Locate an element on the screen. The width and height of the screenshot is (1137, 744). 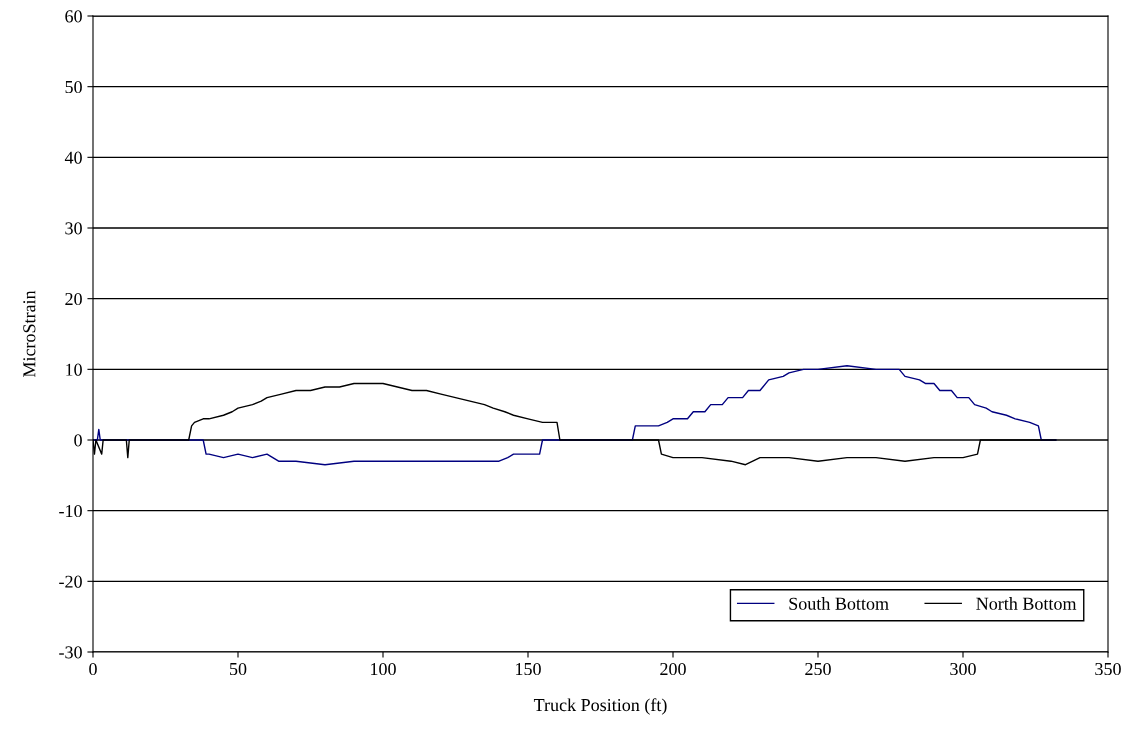
x-axis-title: Truck Position (ft) is located at coordinates (600, 706).